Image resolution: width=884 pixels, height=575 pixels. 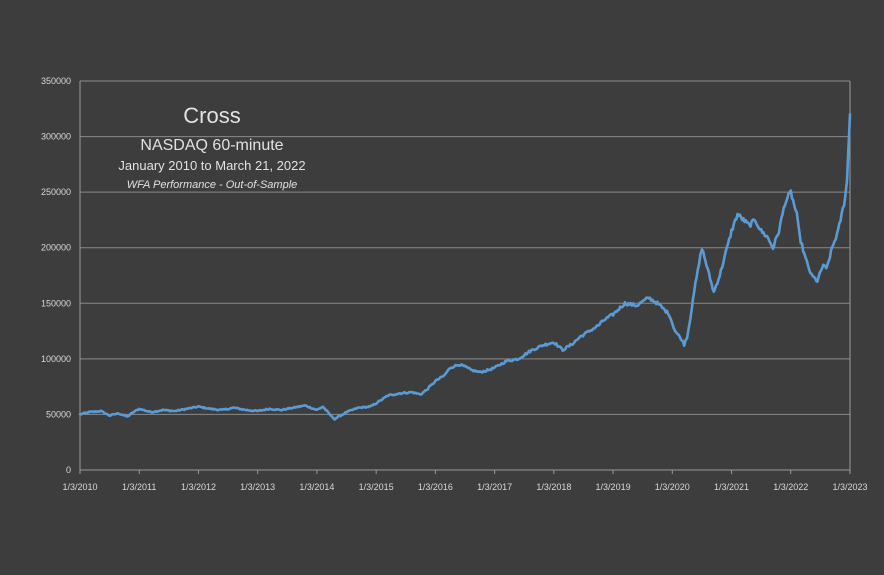 I want to click on x-tick-label: 1/3/2021, so click(x=731, y=487).